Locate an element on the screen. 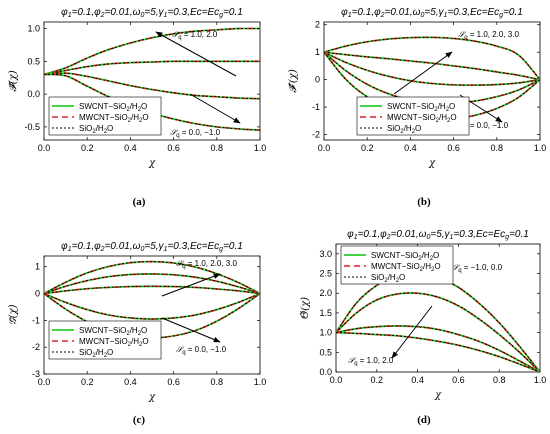 Image resolution: width=550 pixels, height=434 pixels. y-tick-label: -2 is located at coordinates (36, 347).